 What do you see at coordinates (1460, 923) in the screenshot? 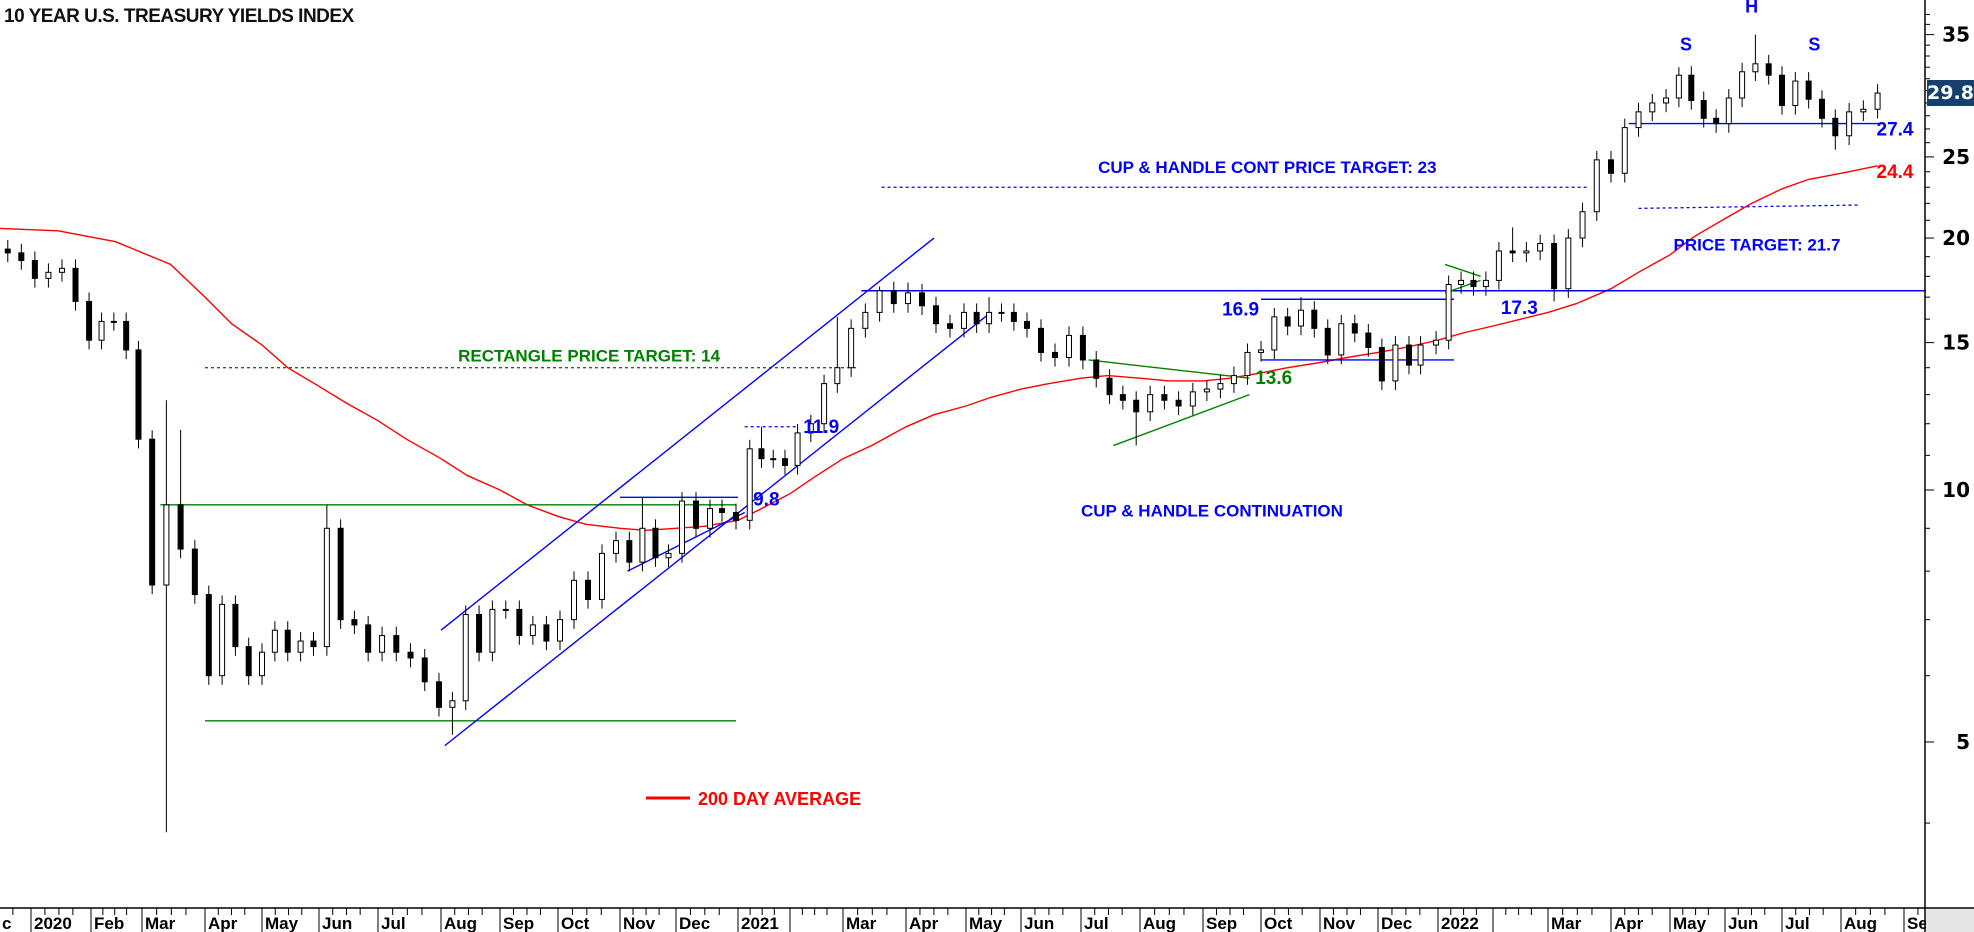
I see `x-tick-label: 2022` at bounding box center [1460, 923].